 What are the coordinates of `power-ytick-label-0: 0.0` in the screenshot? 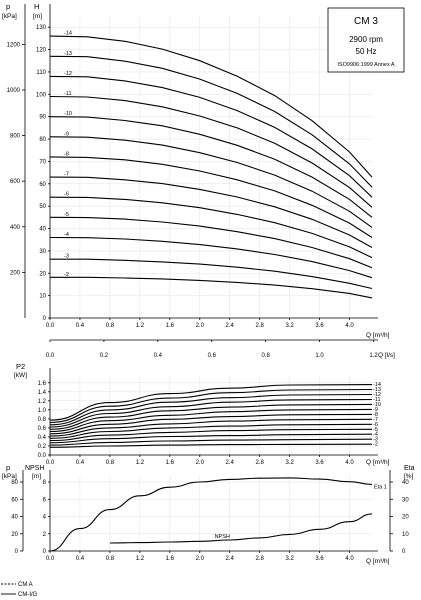 It's located at (42, 456).